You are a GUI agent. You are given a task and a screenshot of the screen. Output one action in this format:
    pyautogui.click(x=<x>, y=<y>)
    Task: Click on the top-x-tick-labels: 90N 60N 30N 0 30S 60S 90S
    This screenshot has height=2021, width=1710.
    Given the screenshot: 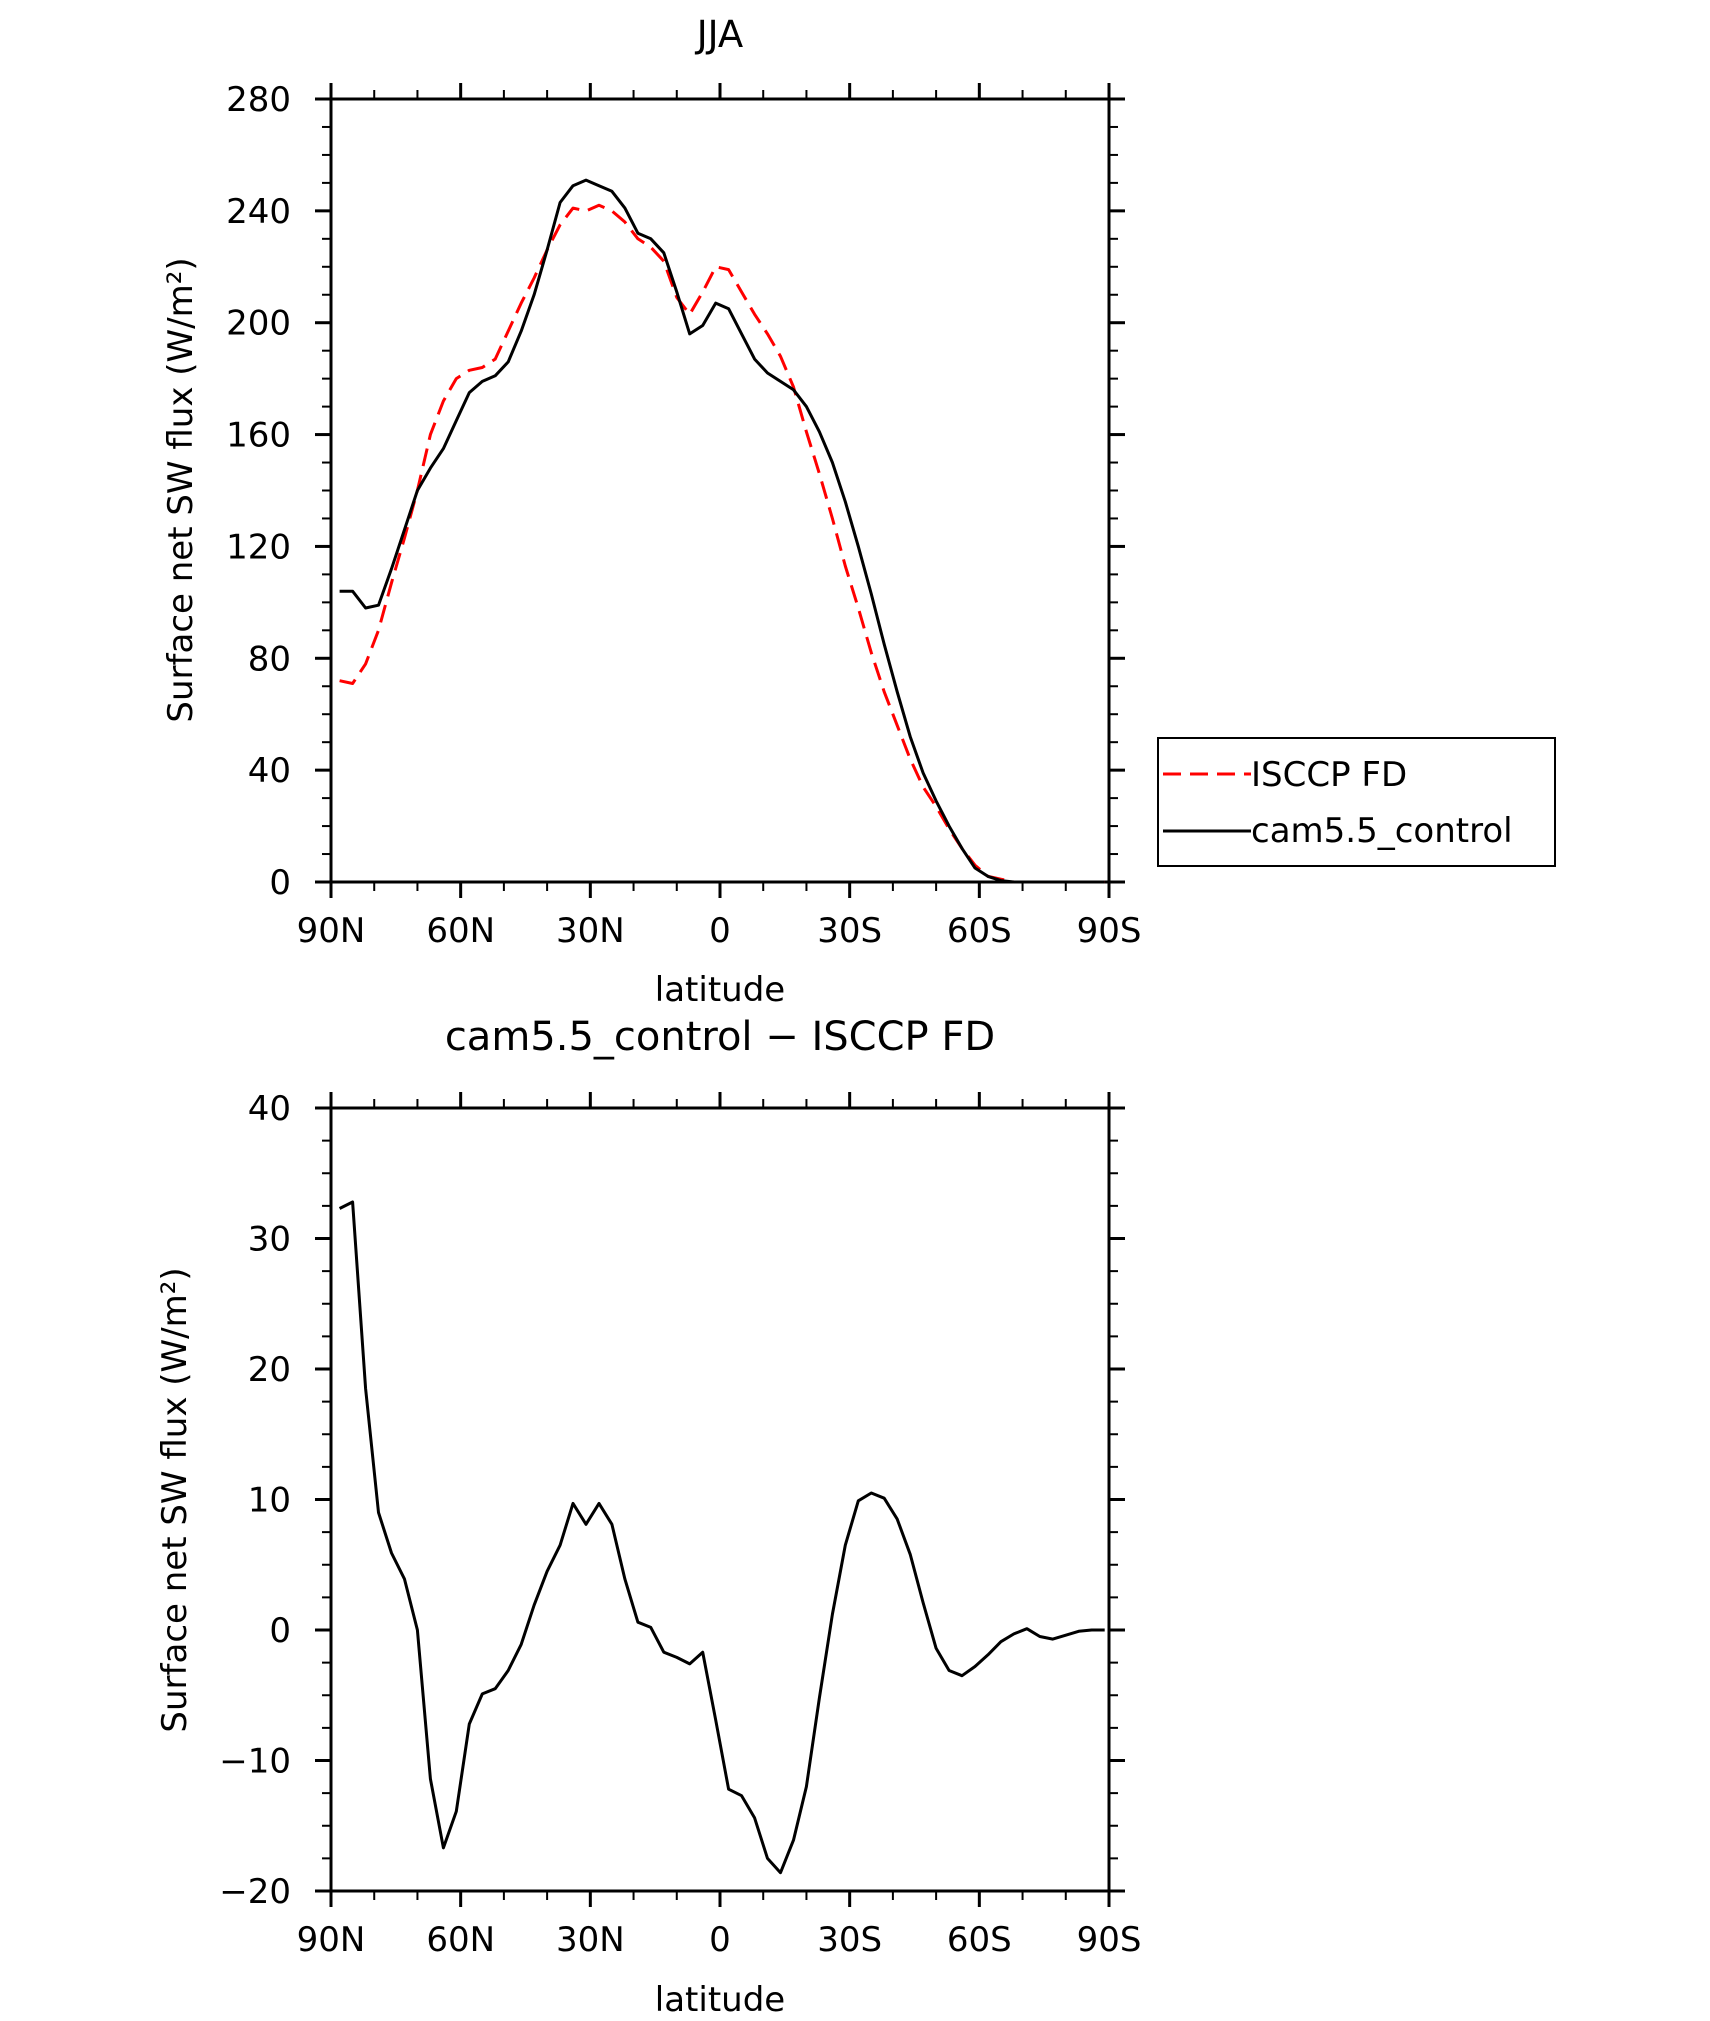 What is the action you would take?
    pyautogui.click(x=719, y=931)
    